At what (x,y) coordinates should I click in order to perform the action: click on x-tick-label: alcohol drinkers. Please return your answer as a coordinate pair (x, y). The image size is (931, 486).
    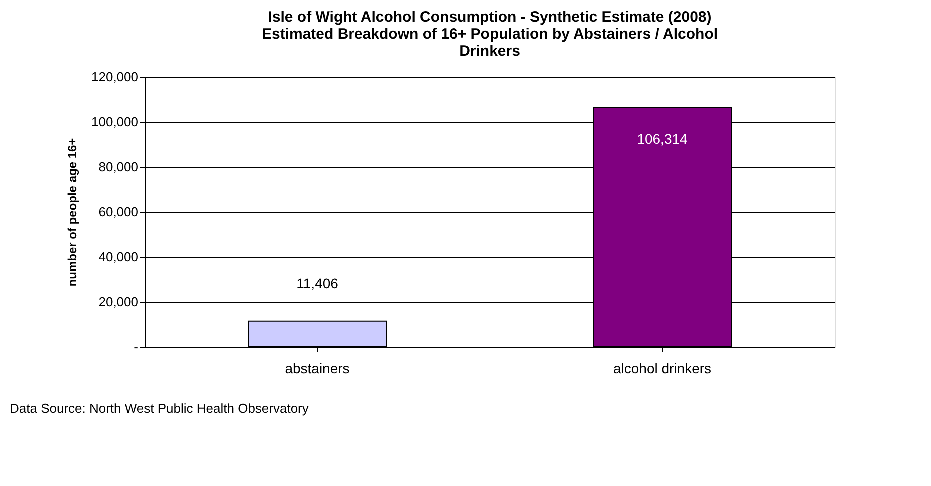
    Looking at the image, I should click on (662, 368).